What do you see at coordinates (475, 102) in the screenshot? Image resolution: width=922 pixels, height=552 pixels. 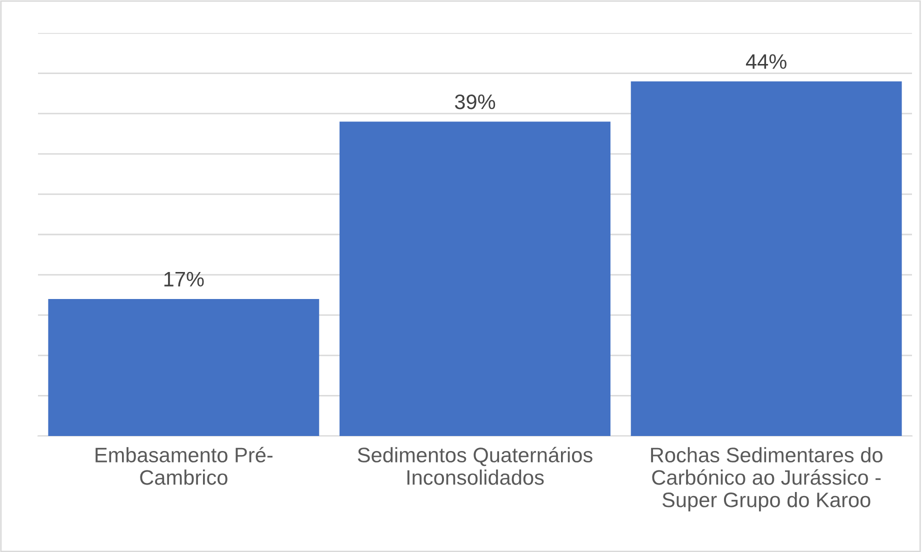 I see `data-label: 39%` at bounding box center [475, 102].